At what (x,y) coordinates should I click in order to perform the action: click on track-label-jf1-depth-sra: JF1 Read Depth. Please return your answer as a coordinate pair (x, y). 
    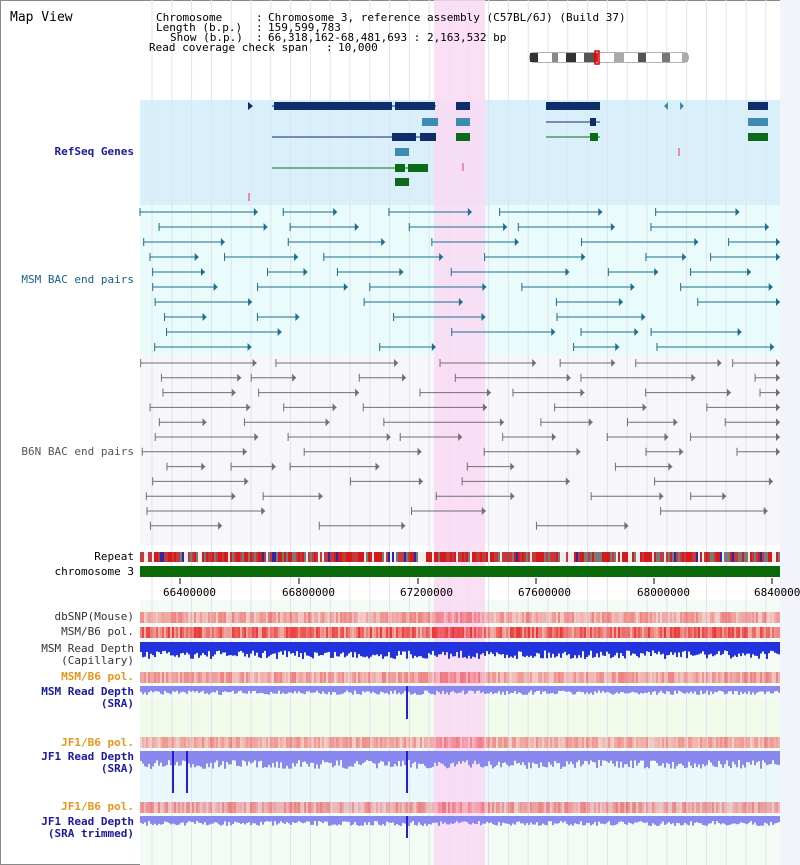
    Looking at the image, I should click on (87, 756).